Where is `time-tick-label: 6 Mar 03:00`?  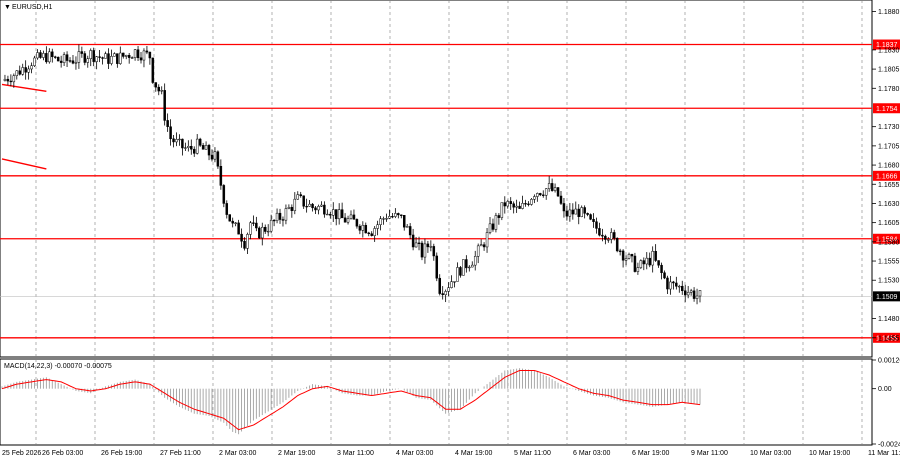
time-tick-label: 6 Mar 03:00 is located at coordinates (591, 453).